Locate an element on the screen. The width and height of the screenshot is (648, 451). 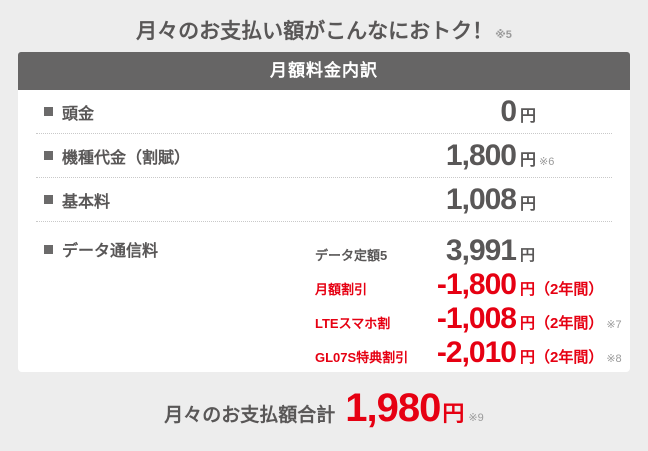
sub-row-note: ※8 is located at coordinates (614, 359).